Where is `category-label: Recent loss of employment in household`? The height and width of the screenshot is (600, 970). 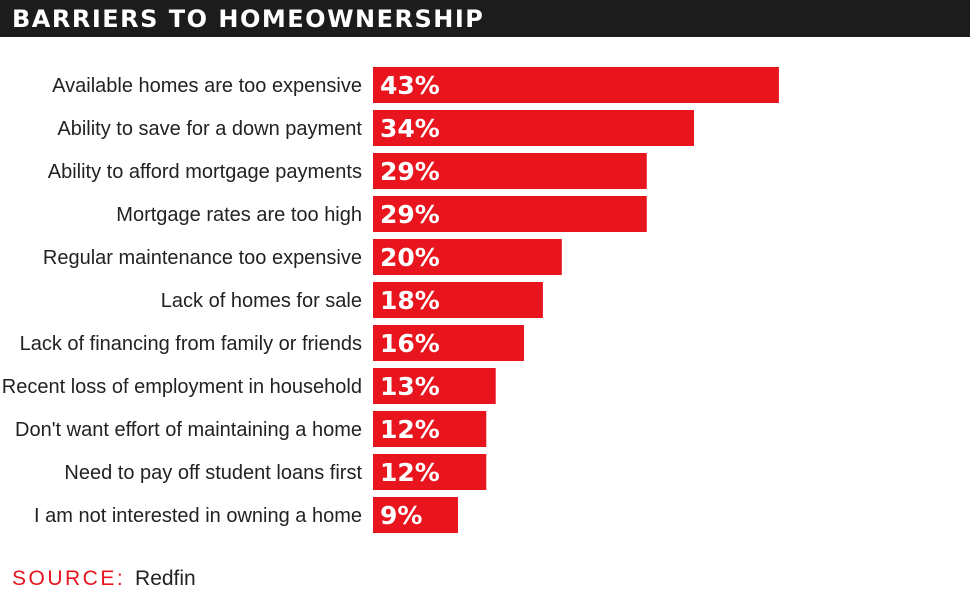 category-label: Recent loss of employment in household is located at coordinates (182, 387).